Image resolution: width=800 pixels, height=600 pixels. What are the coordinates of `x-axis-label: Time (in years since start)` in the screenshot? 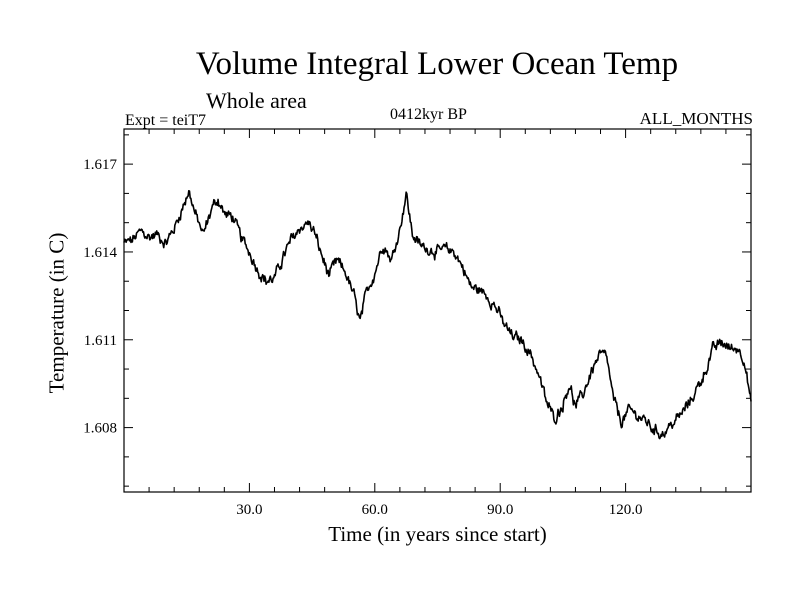 It's located at (437, 534).